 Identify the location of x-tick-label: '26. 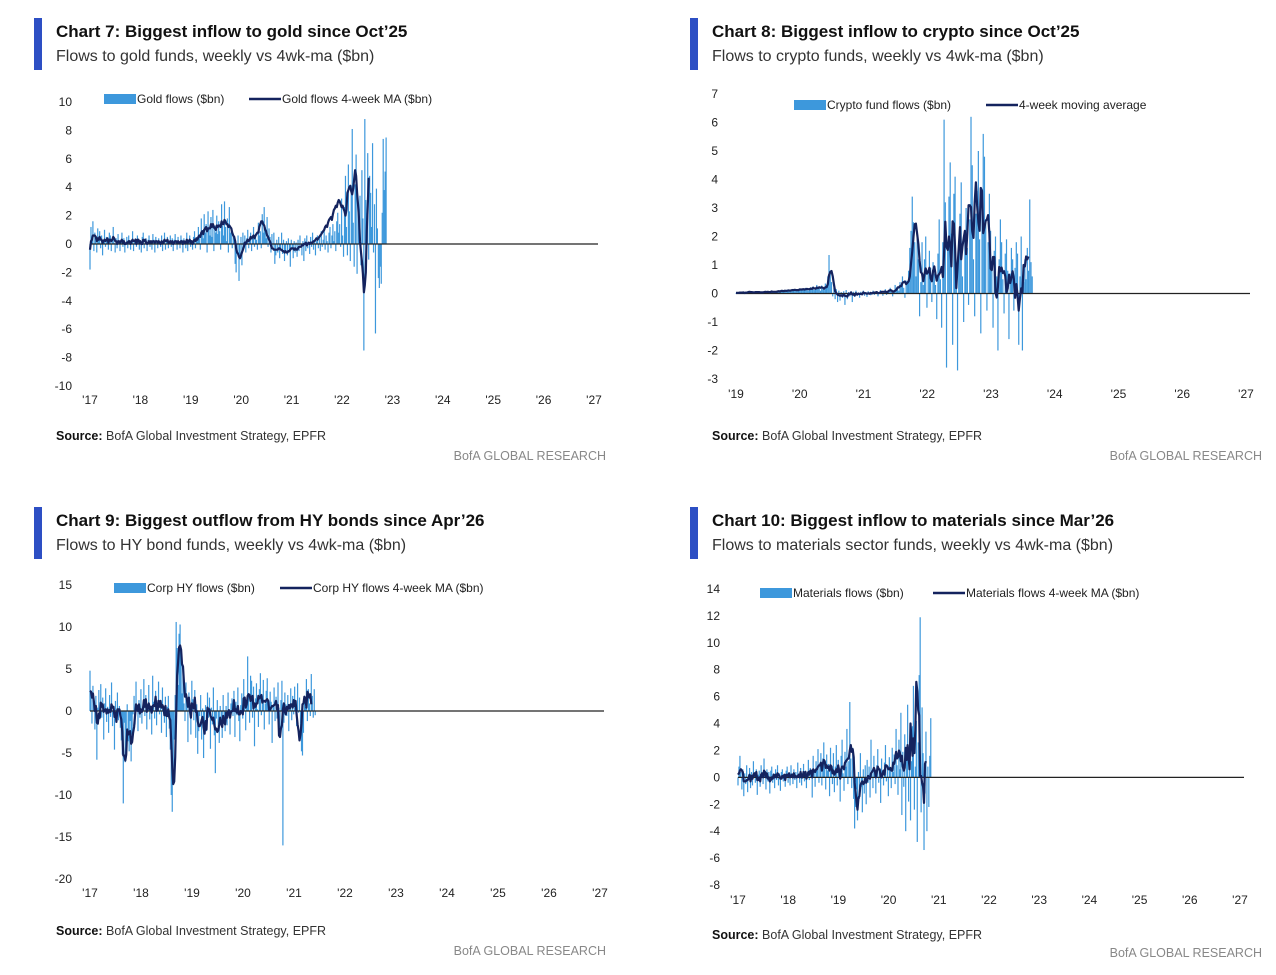
(1190, 900).